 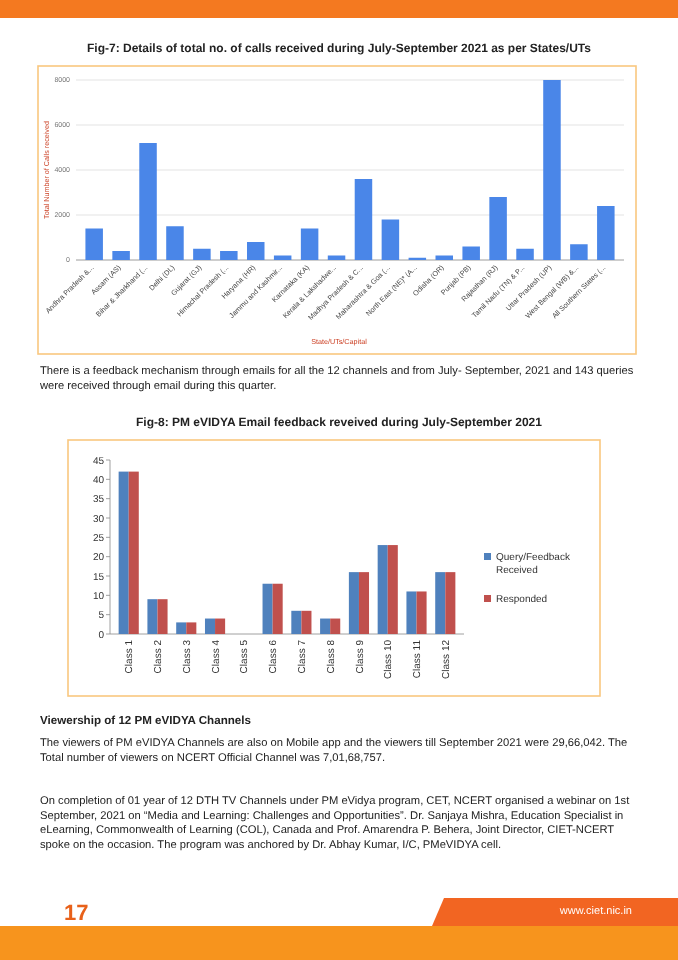 What do you see at coordinates (76, 914) in the screenshot?
I see `text: 17` at bounding box center [76, 914].